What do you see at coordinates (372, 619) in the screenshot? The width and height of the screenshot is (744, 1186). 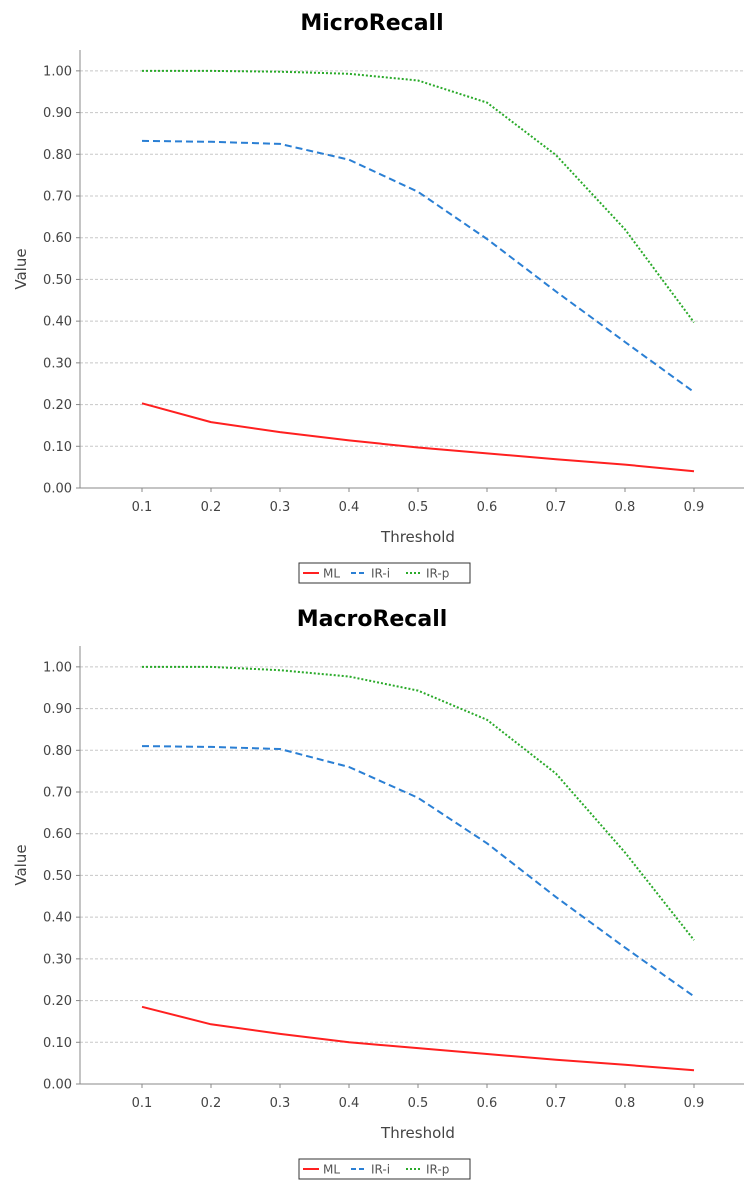 I see `chart-title: MacroRecall` at bounding box center [372, 619].